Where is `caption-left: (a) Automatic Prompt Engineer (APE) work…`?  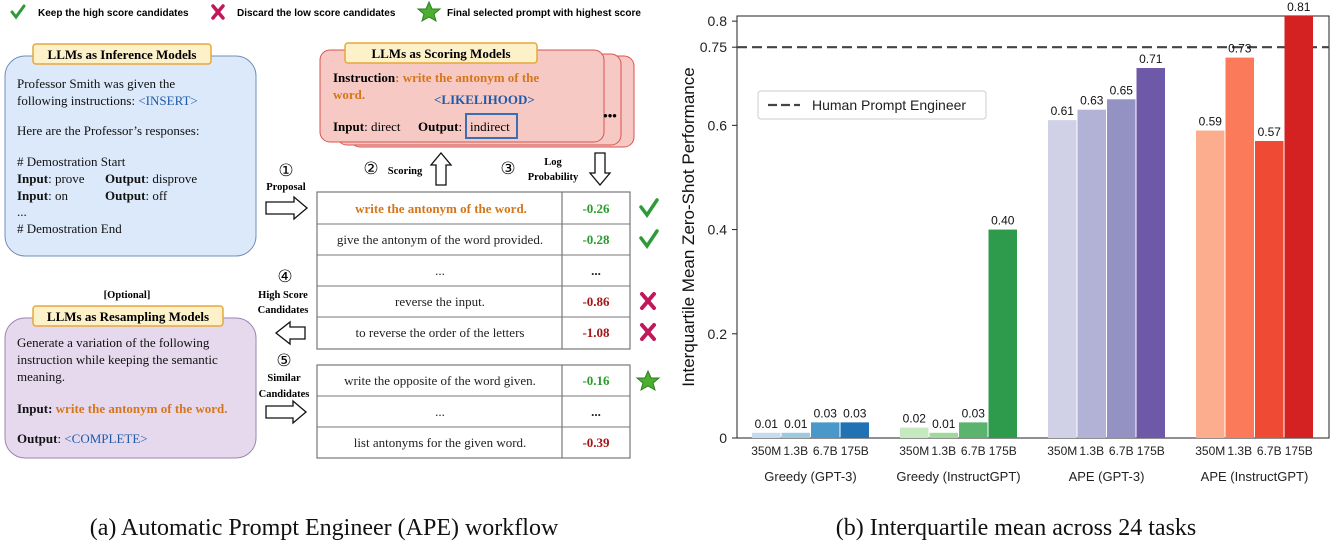 caption-left: (a) Automatic Prompt Engineer (APE) work… is located at coordinates (324, 528).